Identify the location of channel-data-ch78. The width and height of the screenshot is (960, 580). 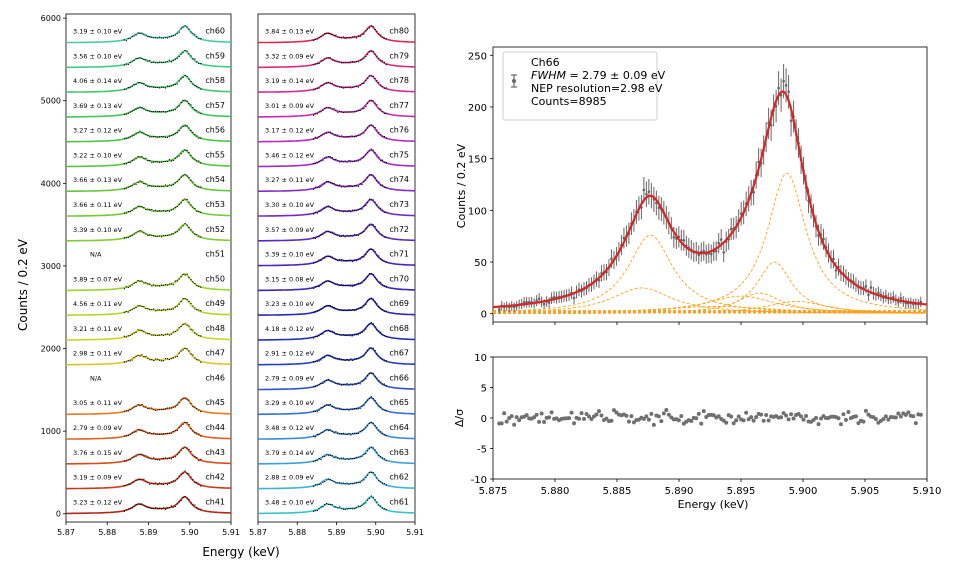
(350, 83).